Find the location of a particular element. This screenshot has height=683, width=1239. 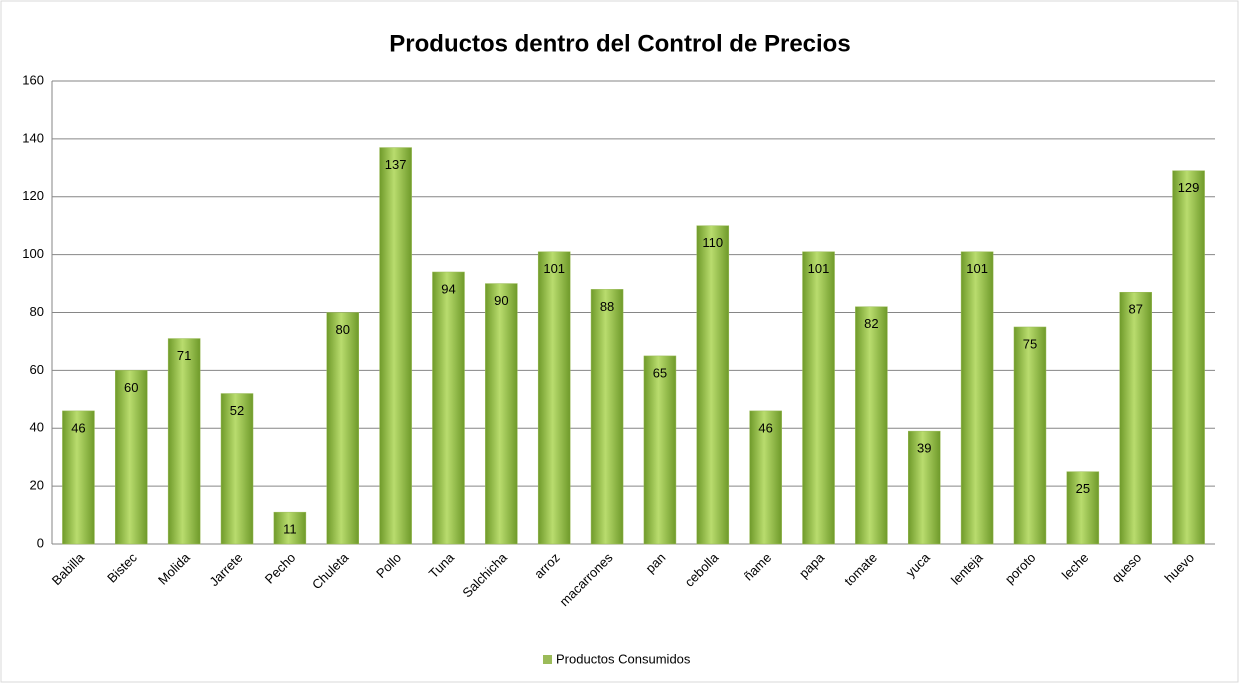

data-label: 94 is located at coordinates (448, 288).